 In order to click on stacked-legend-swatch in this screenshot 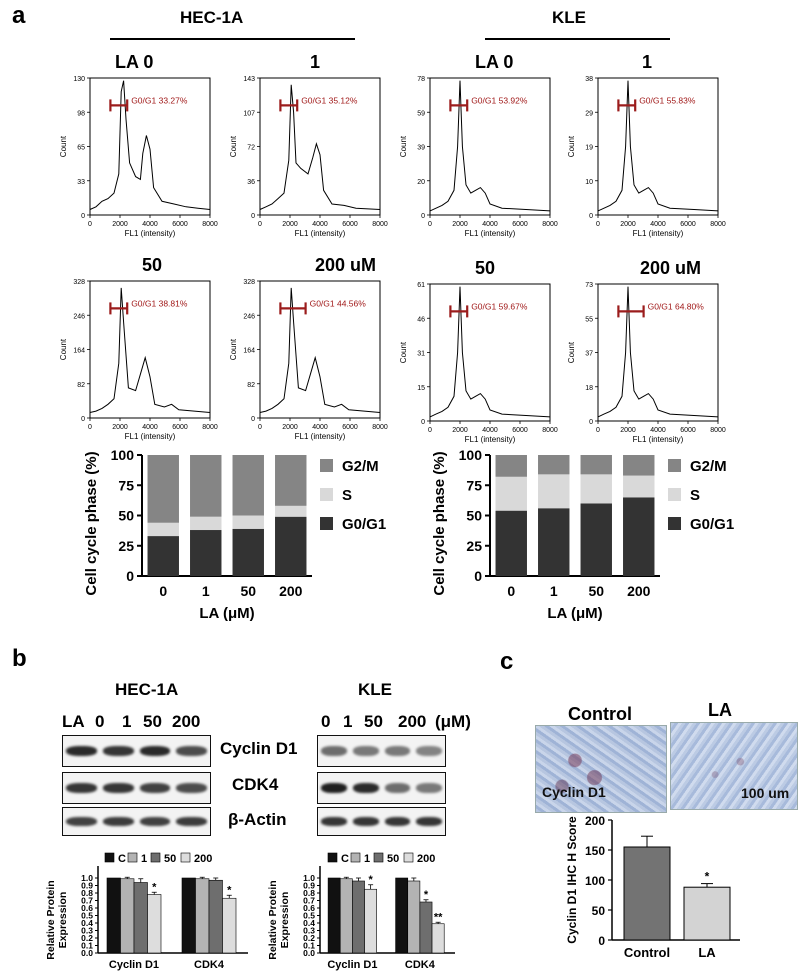, I will do `click(674, 494)`.